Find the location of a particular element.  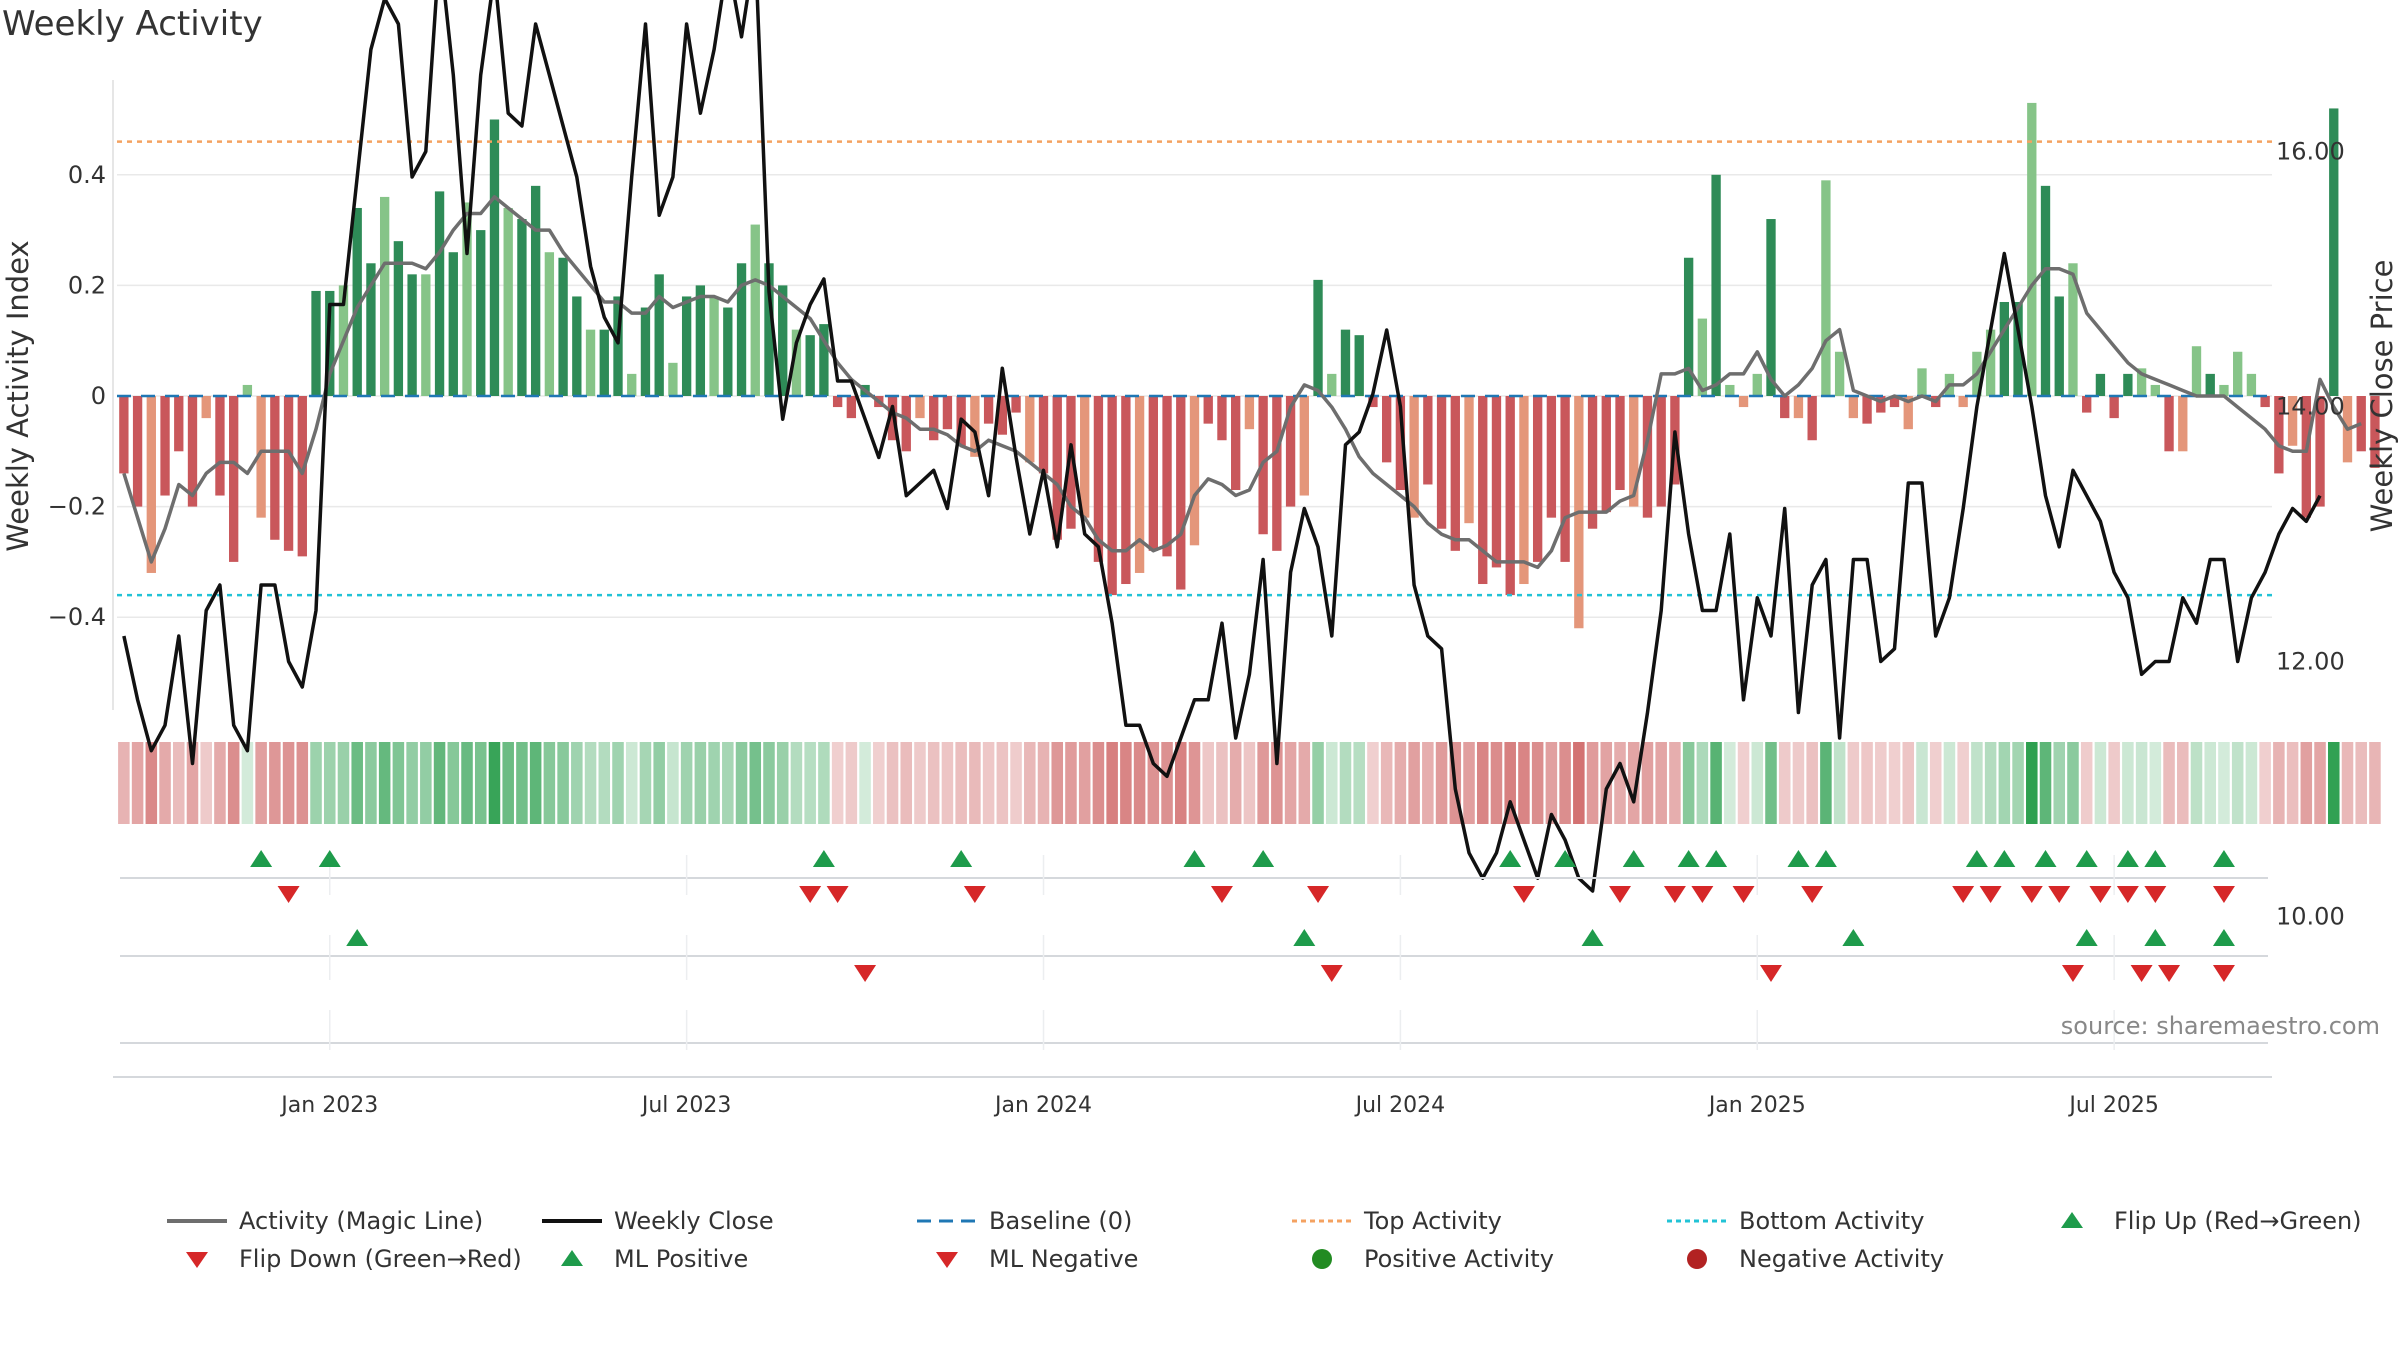

activity-heat-strip is located at coordinates (1249, 783).